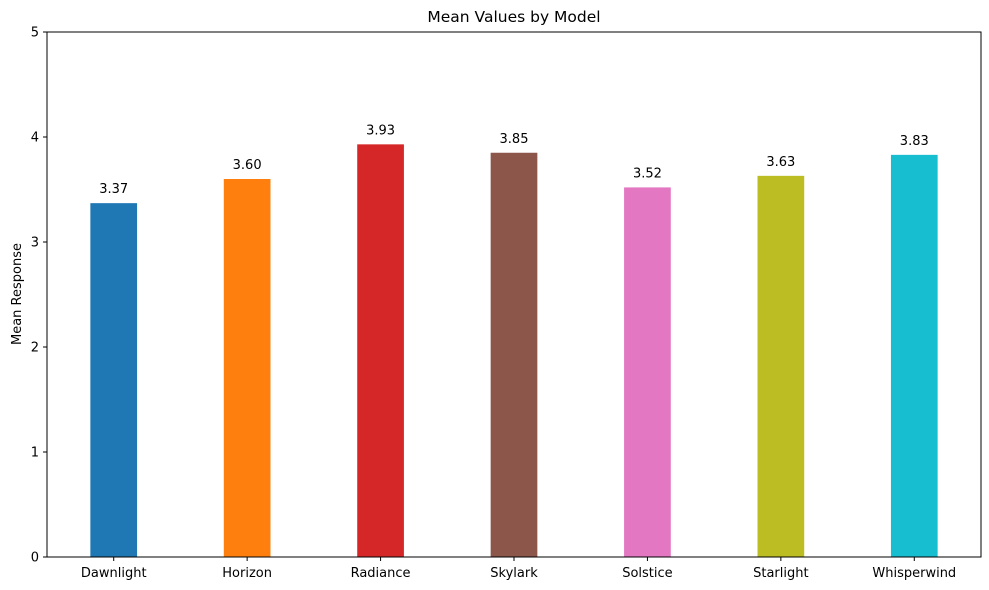 This screenshot has width=989, height=590. Describe the element at coordinates (35, 138) in the screenshot. I see `y-tick-label: 4` at that location.